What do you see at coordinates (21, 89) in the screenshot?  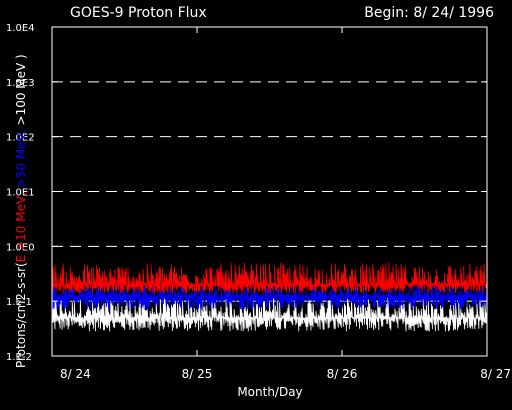 I see `y-axis-label-part: >100 MeV )` at bounding box center [21, 89].